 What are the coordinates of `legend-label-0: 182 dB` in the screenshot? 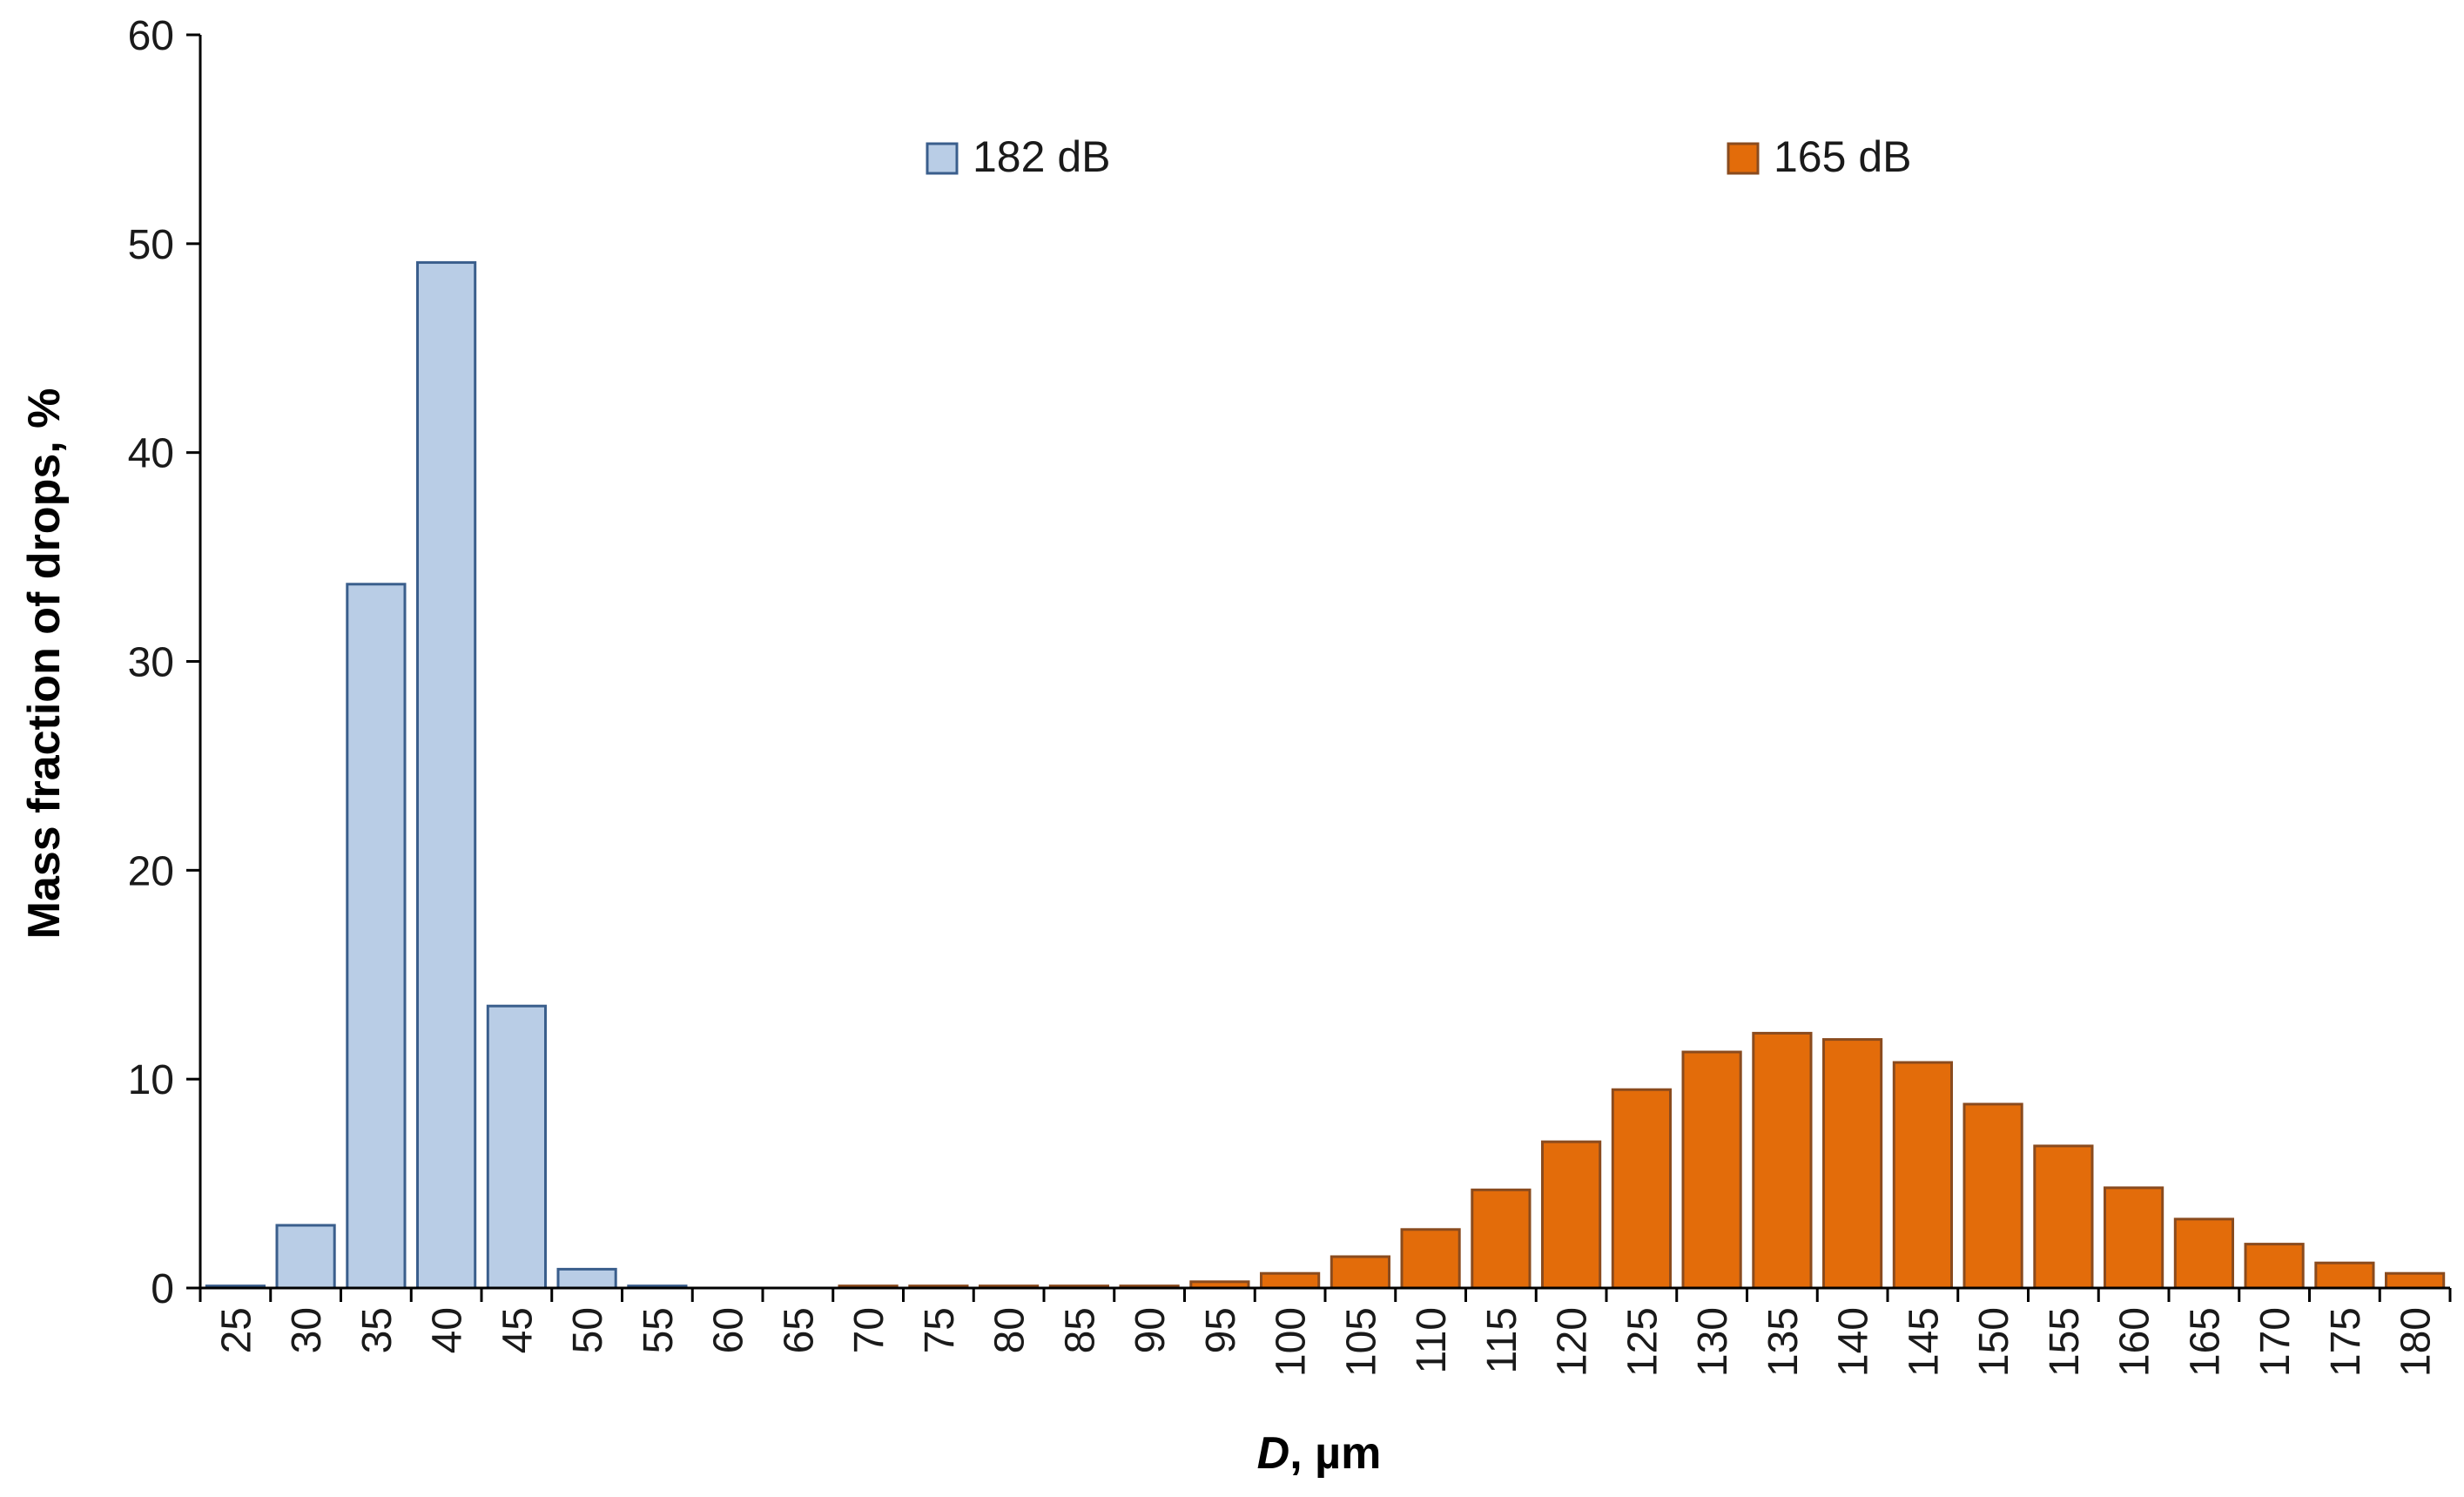 It's located at (1041, 156).